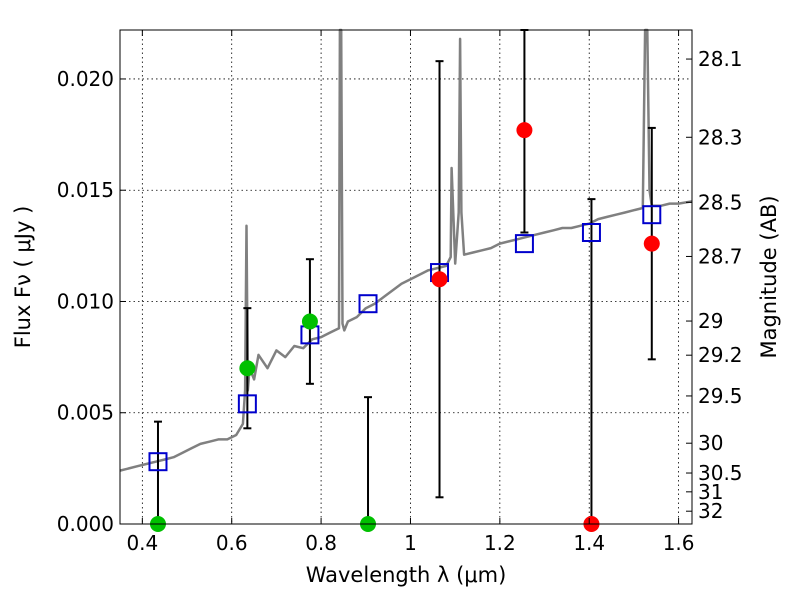 Image resolution: width=800 pixels, height=604 pixels. What do you see at coordinates (85, 190) in the screenshot?
I see `y-tick-label: 0.015` at bounding box center [85, 190].